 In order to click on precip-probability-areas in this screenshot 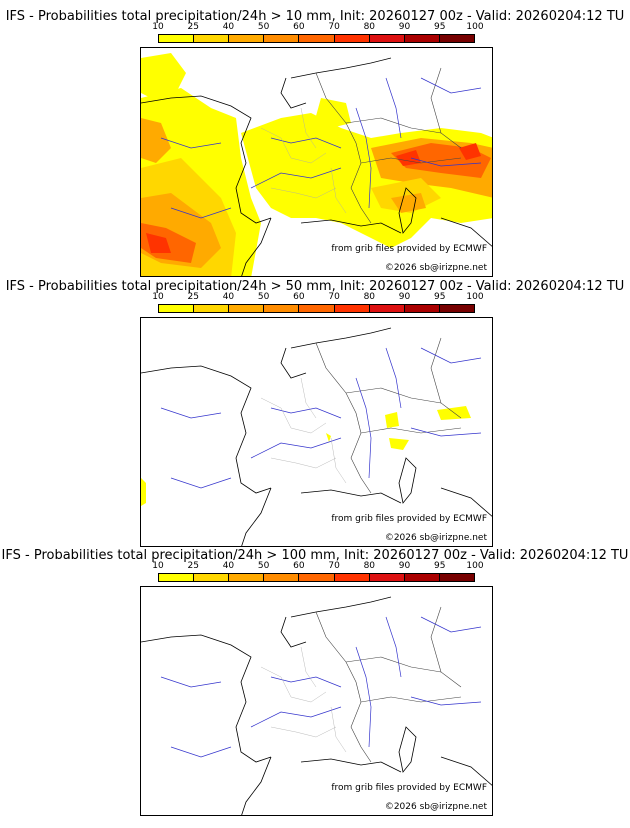, I will do `click(306, 456)`.